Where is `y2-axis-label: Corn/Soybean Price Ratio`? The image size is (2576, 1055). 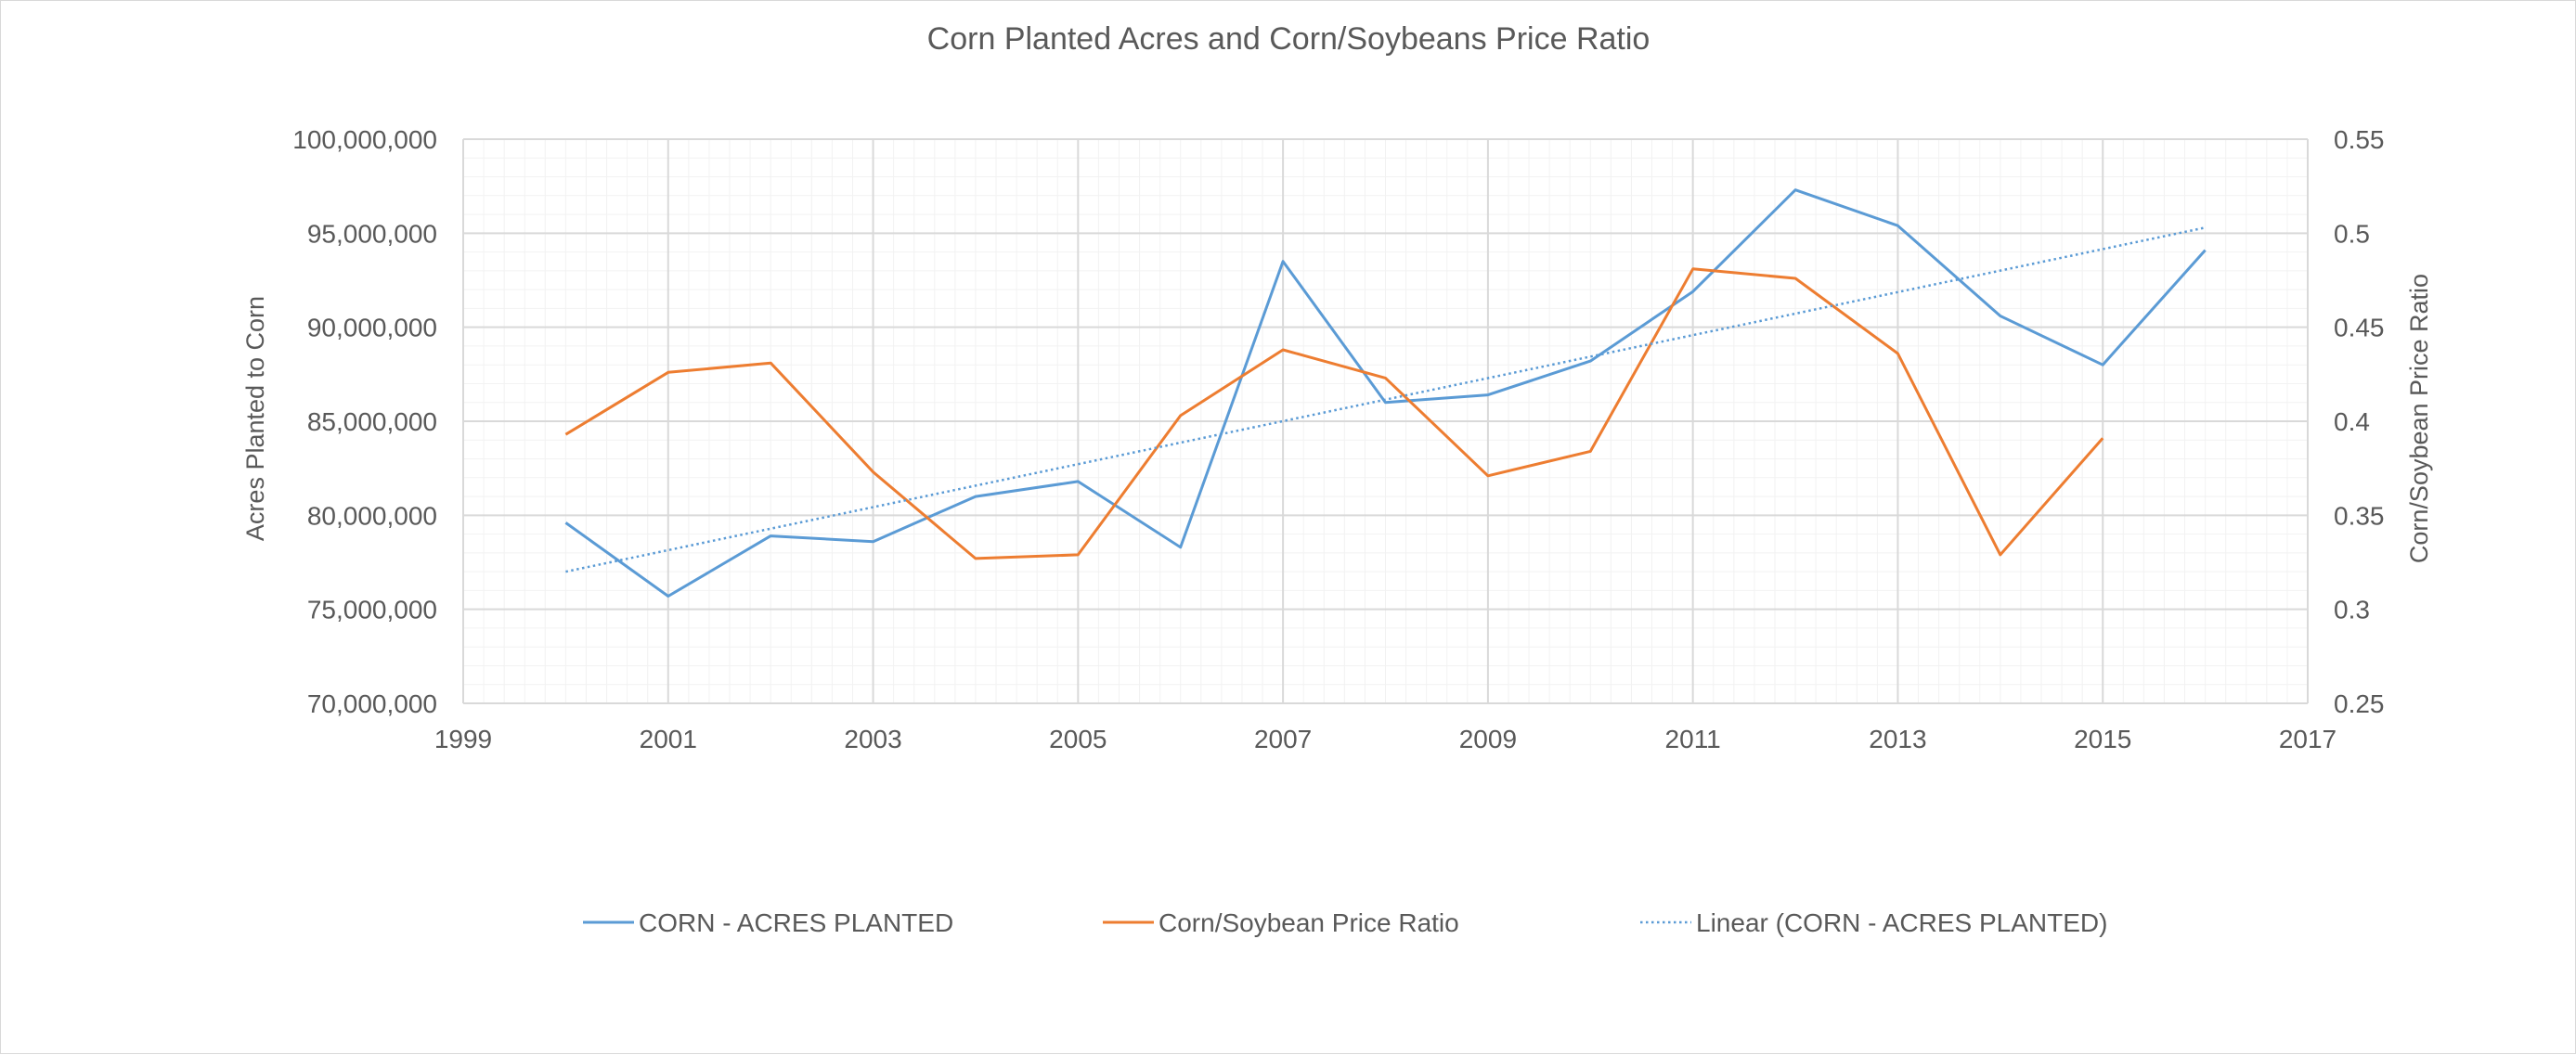
y2-axis-label: Corn/Soybean Price Ratio is located at coordinates (2419, 418).